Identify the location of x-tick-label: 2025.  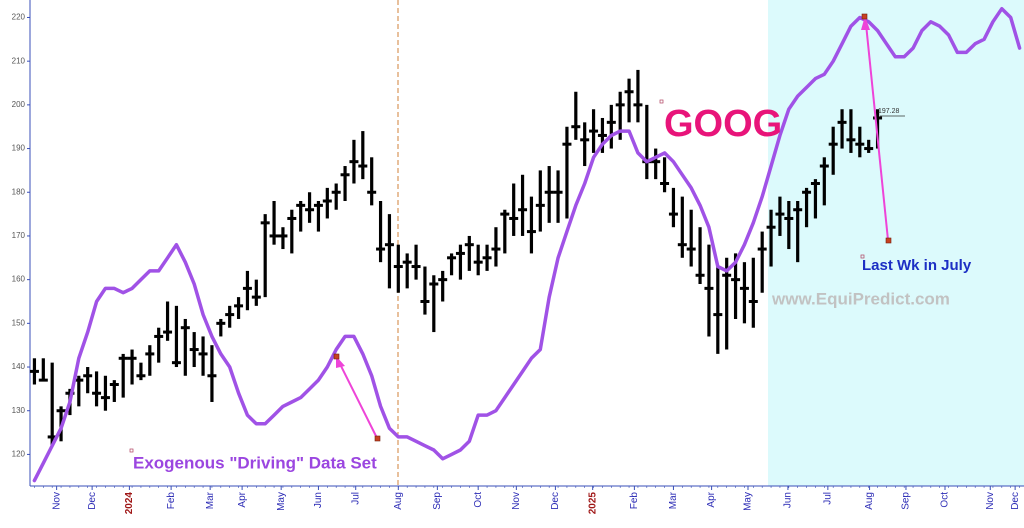
(592, 503).